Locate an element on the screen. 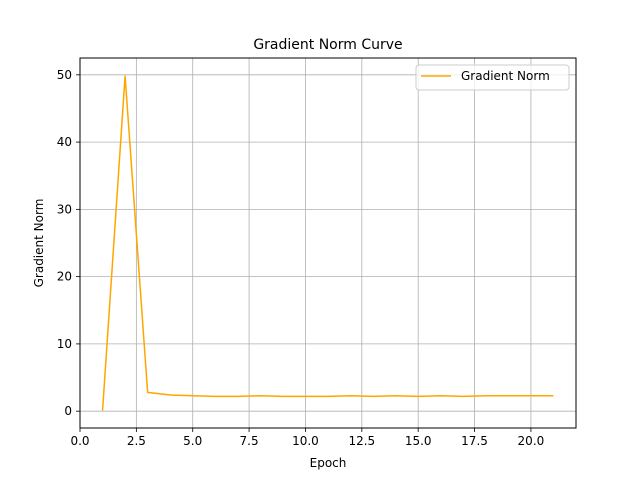 This screenshot has width=640, height=480. chart-title: Gradient Norm Curve is located at coordinates (327, 45).